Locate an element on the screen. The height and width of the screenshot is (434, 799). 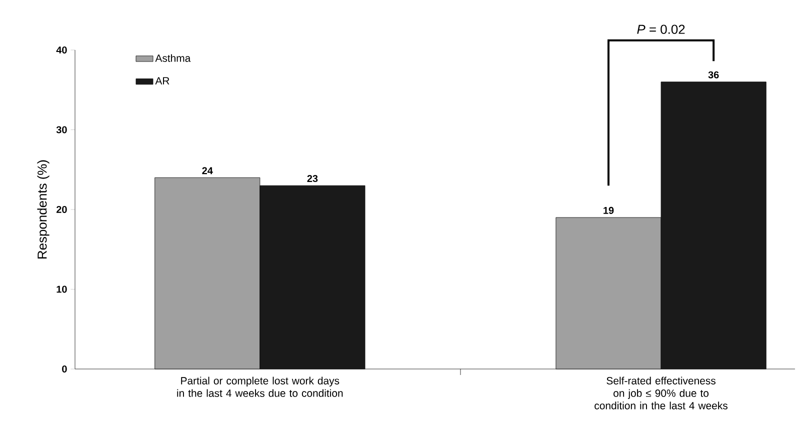
x-tick-label: Partial or complete lost work days in the last 4 weeks due to condition is located at coordinates (260, 386).